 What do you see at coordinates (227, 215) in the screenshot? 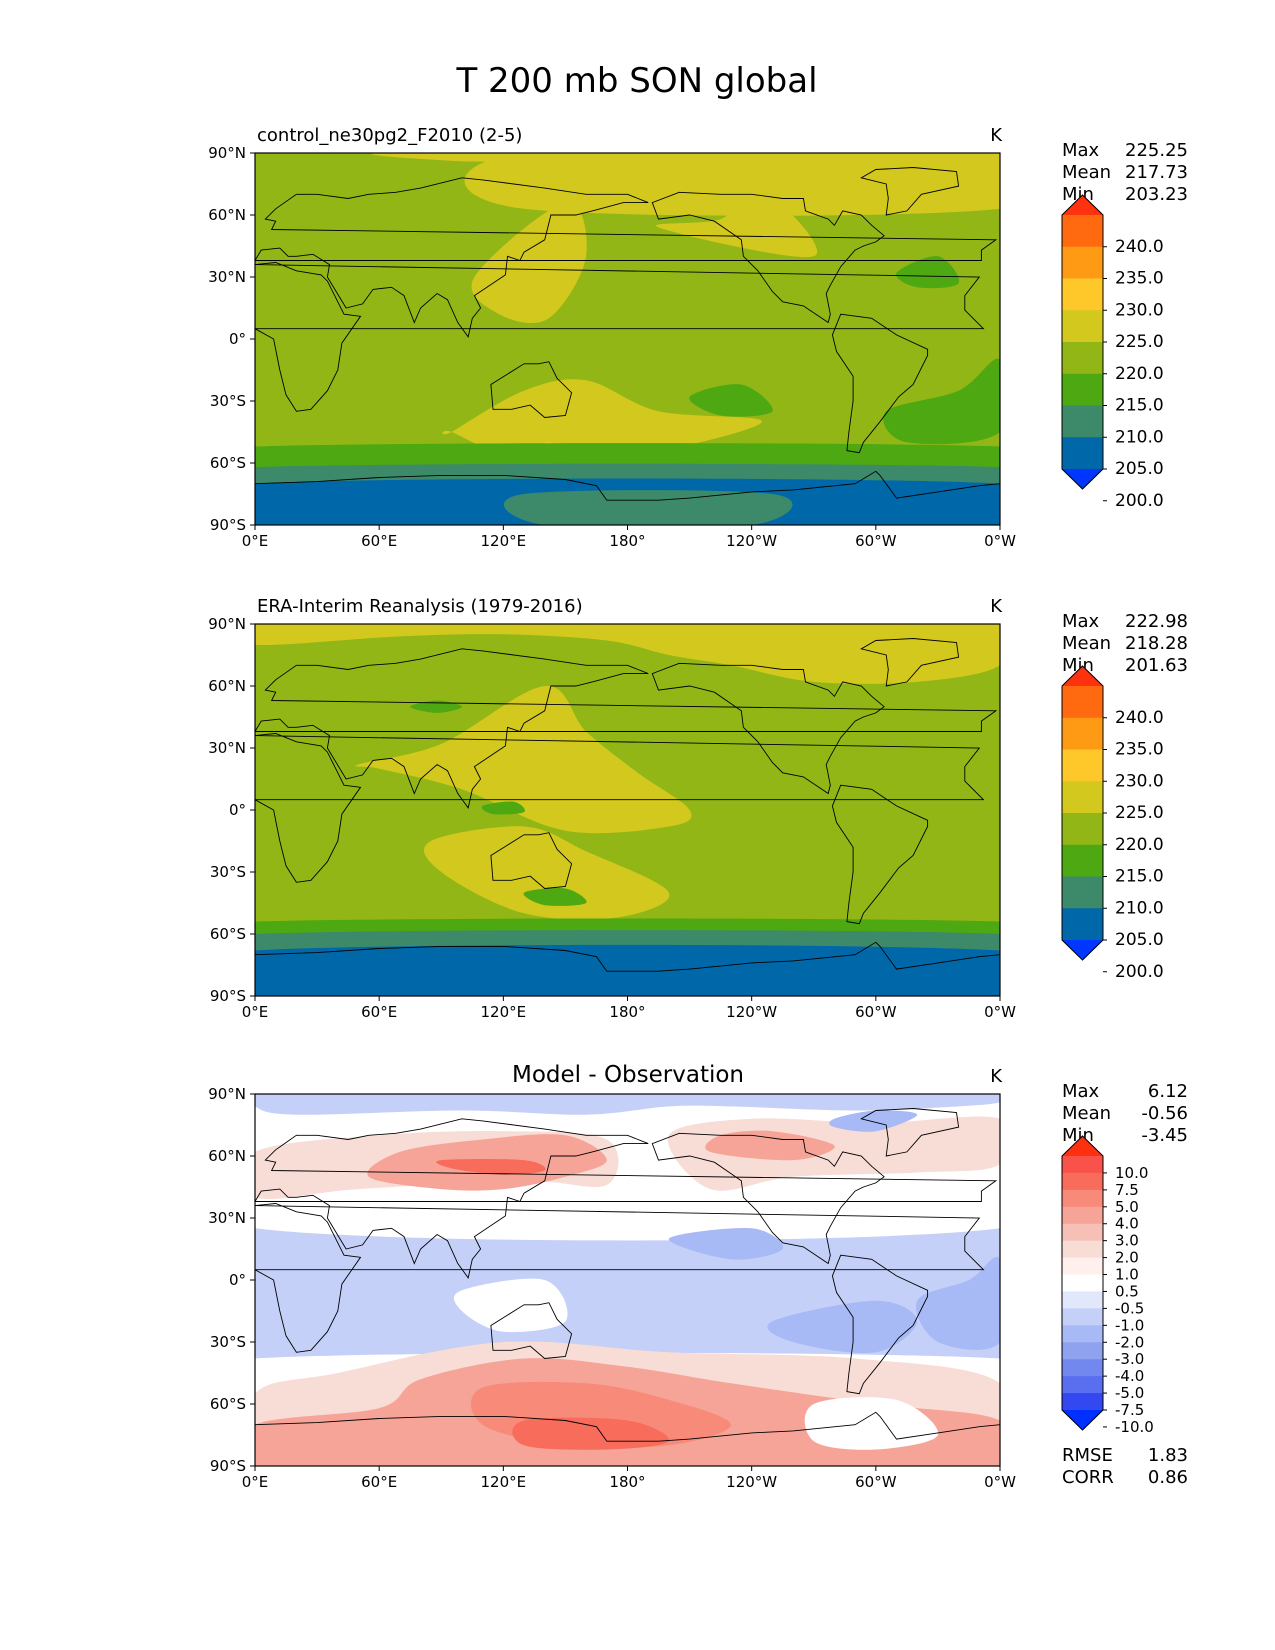
I see `y-tick-label: 60°N` at bounding box center [227, 215].